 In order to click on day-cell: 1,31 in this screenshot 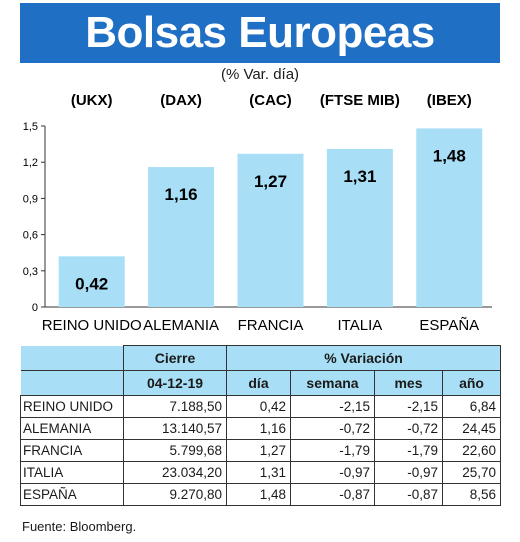, I will do `click(258, 472)`.